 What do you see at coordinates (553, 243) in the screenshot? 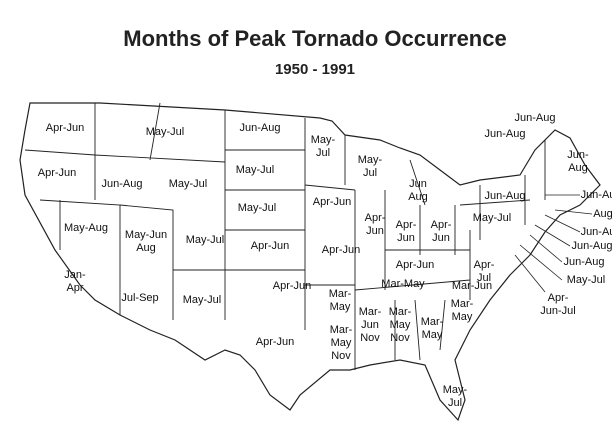
I see `leader-lines` at bounding box center [553, 243].